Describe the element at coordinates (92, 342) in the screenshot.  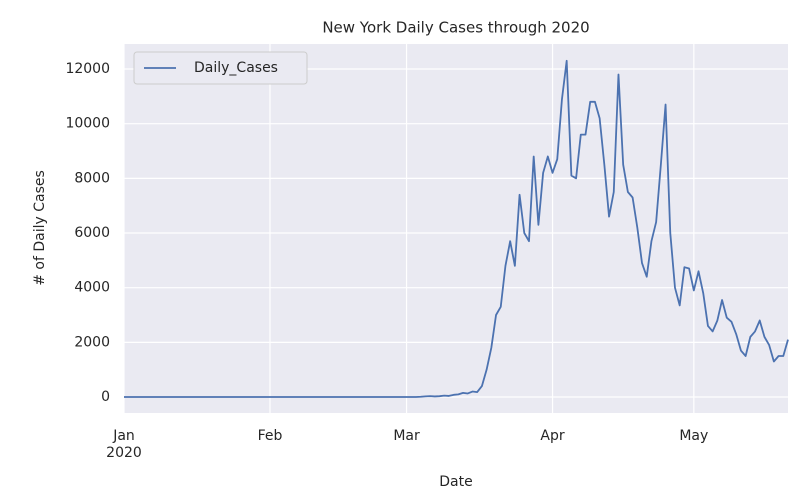
I see `y-tick-label: 2000` at that location.